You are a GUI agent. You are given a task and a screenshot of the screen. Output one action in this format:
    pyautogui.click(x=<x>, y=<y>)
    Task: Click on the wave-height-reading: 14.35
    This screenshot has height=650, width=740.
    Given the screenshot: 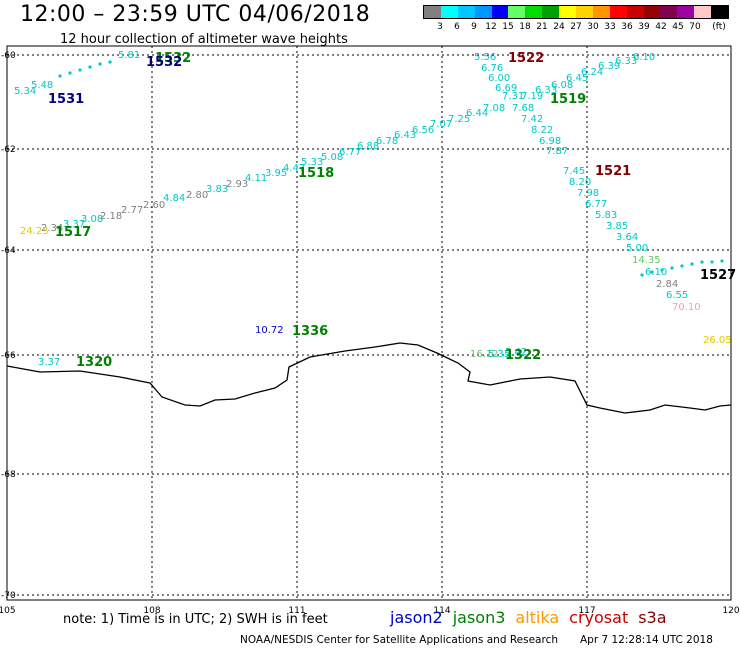 What is the action you would take?
    pyautogui.click(x=646, y=260)
    